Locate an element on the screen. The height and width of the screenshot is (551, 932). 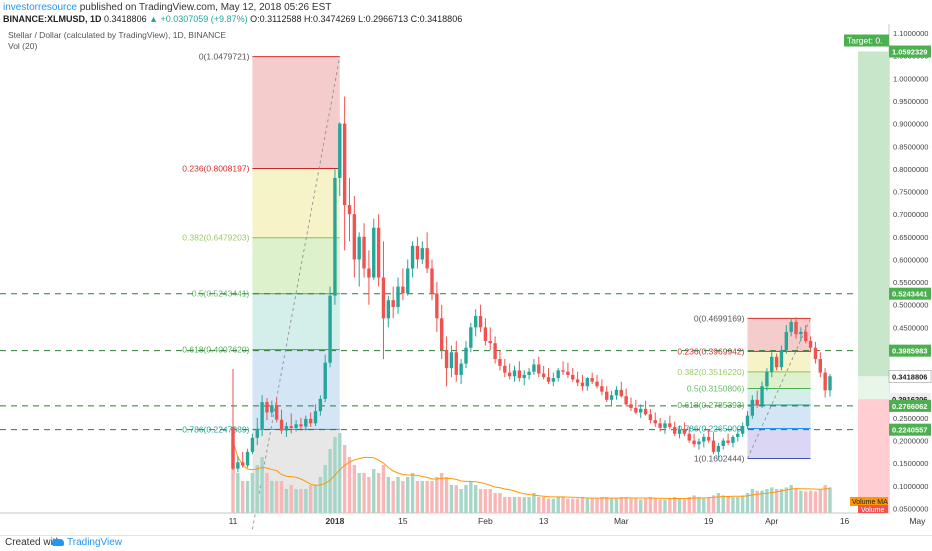
price-axis-tick: 1.1000000 is located at coordinates (910, 33).